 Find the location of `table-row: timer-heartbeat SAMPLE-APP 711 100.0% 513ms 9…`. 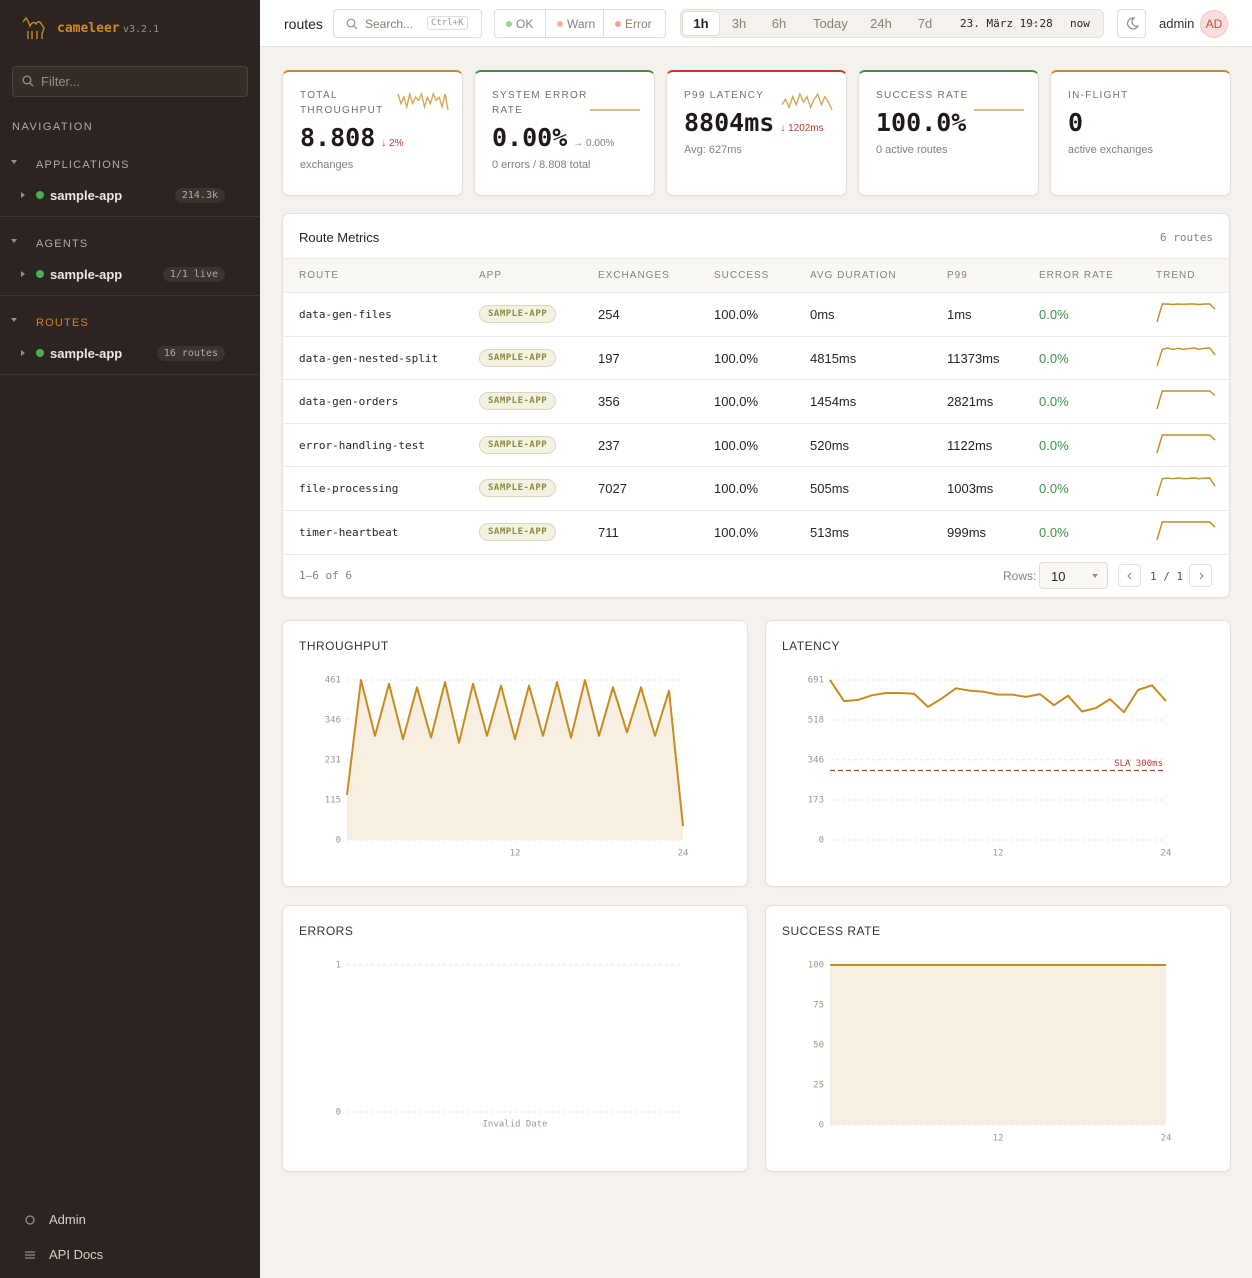

table-row: timer-heartbeat SAMPLE-APP 711 100.0% 513ms 9… is located at coordinates (756, 533).